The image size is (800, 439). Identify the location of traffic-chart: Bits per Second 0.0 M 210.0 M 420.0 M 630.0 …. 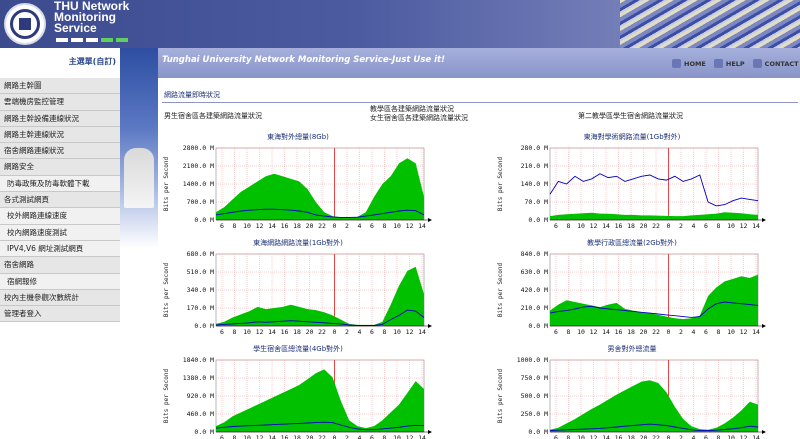
(632, 298).